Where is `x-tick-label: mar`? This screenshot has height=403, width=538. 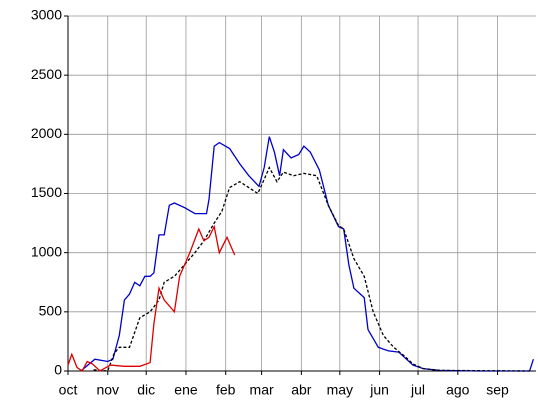 x-tick-label: mar is located at coordinates (262, 390).